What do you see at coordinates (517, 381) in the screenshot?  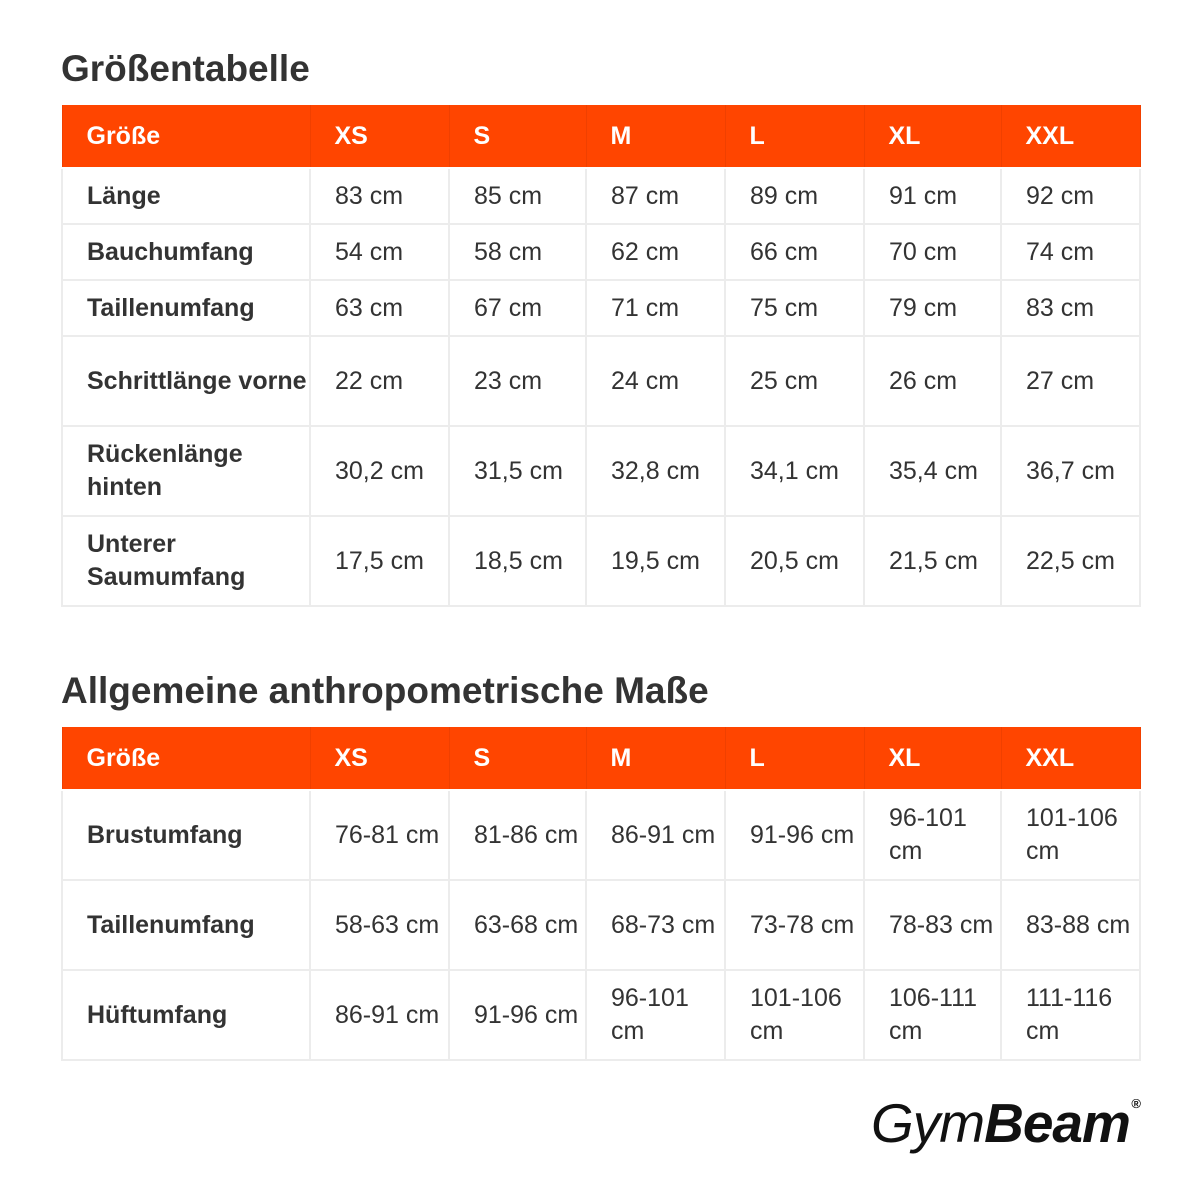 I see `table-cell: 23 cm` at bounding box center [517, 381].